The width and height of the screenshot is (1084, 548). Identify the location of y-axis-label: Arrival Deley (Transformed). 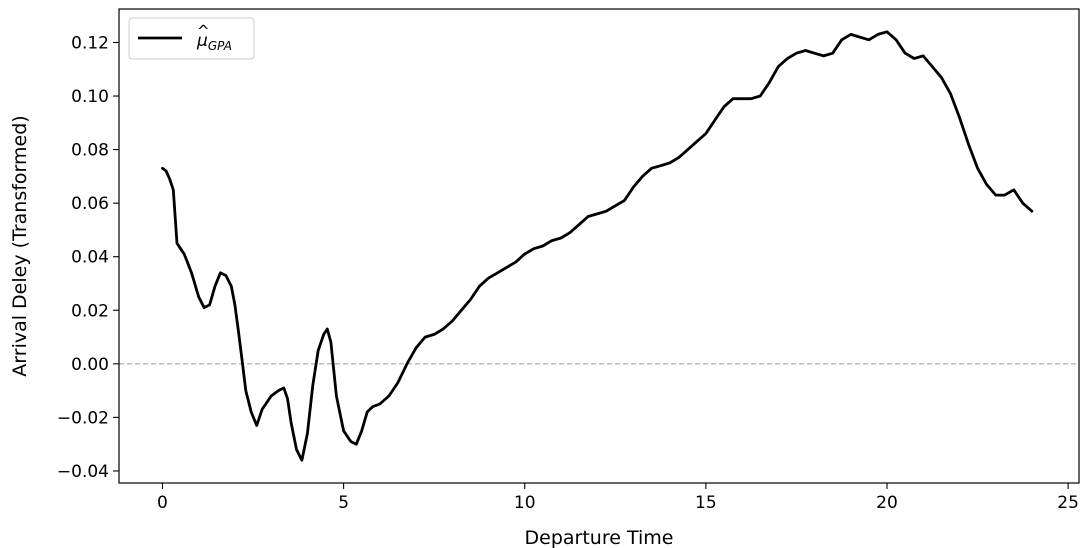
(20, 245).